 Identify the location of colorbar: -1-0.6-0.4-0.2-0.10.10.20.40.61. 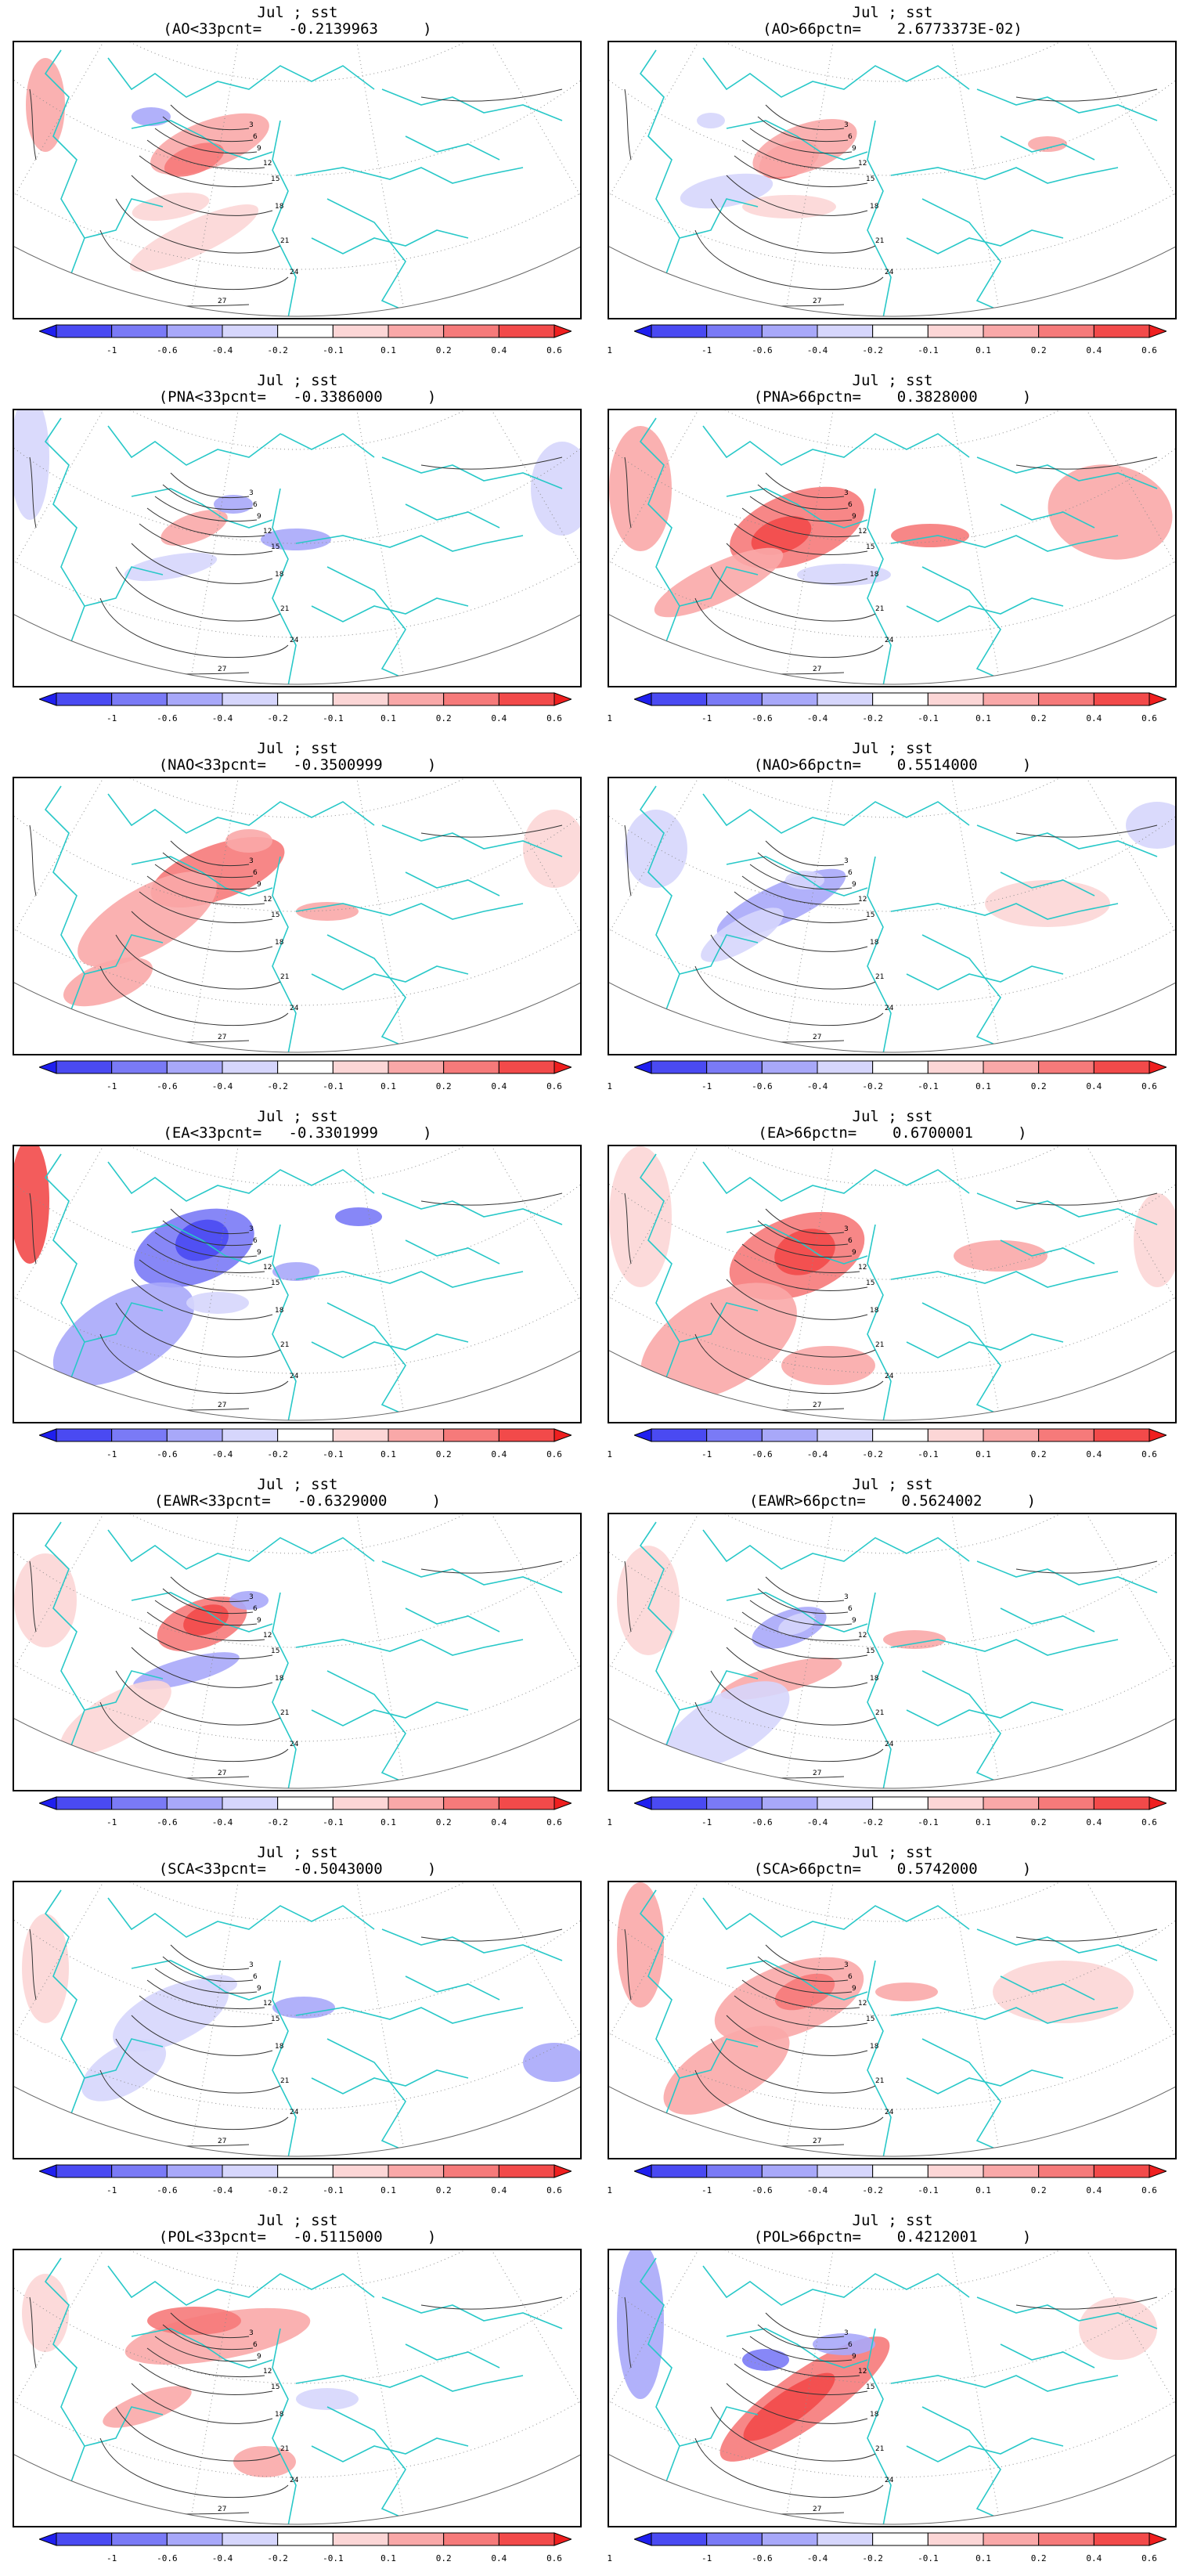
(900, 2179).